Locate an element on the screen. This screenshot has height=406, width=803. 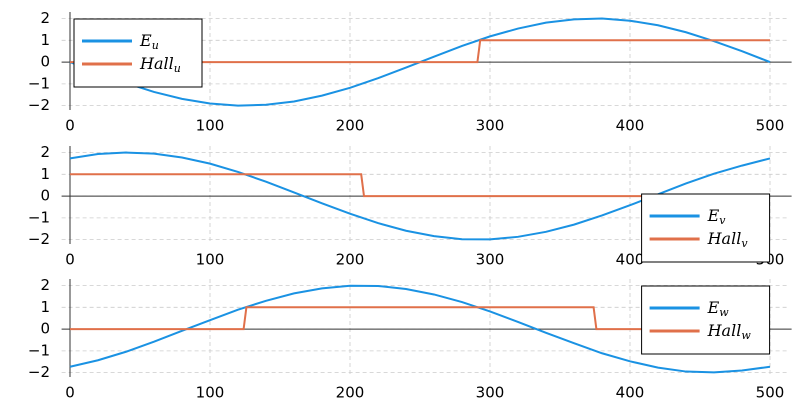
legend-label: Hallw is located at coordinates (729, 332).